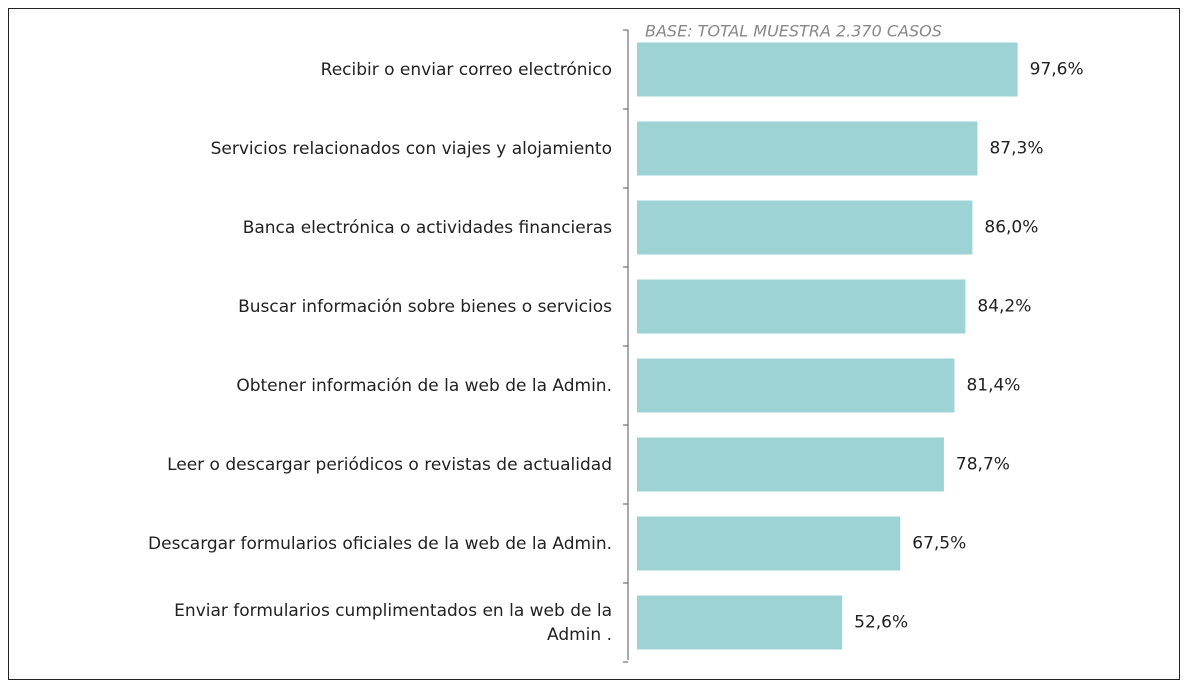 This screenshot has width=1188, height=687. Describe the element at coordinates (793, 31) in the screenshot. I see `annotation: BASE: TOTAL MUESTRA 2.370 CASOS` at that location.